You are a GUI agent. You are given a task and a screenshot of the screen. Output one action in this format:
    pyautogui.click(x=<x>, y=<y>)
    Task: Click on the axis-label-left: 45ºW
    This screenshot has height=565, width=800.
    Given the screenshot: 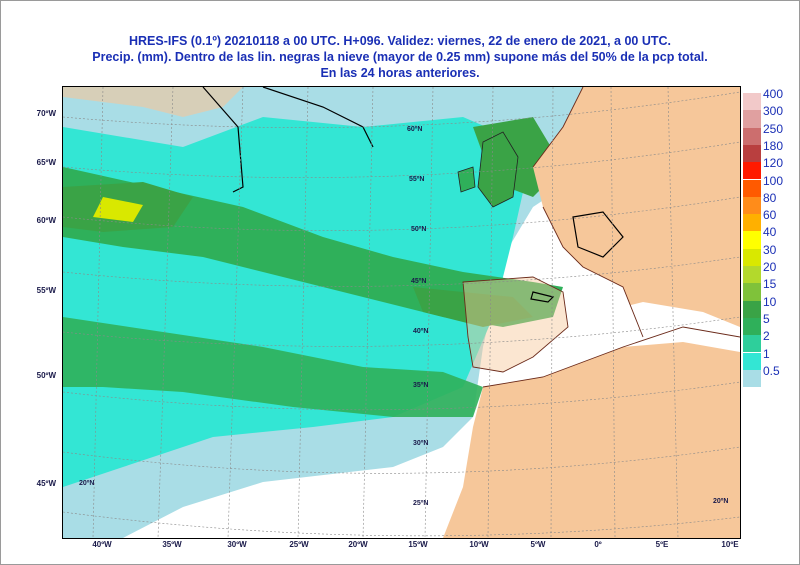 What is the action you would take?
    pyautogui.click(x=46, y=483)
    